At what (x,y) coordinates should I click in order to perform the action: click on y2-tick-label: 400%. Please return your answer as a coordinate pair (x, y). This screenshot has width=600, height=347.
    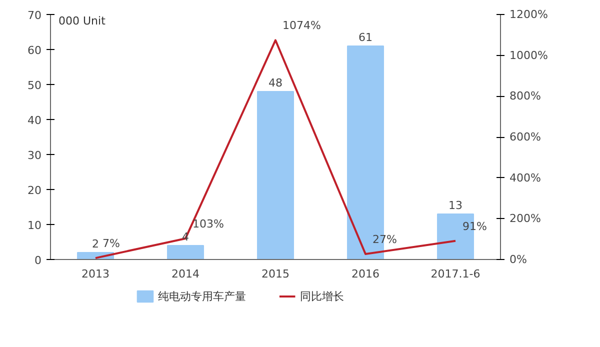
    Looking at the image, I should click on (525, 177).